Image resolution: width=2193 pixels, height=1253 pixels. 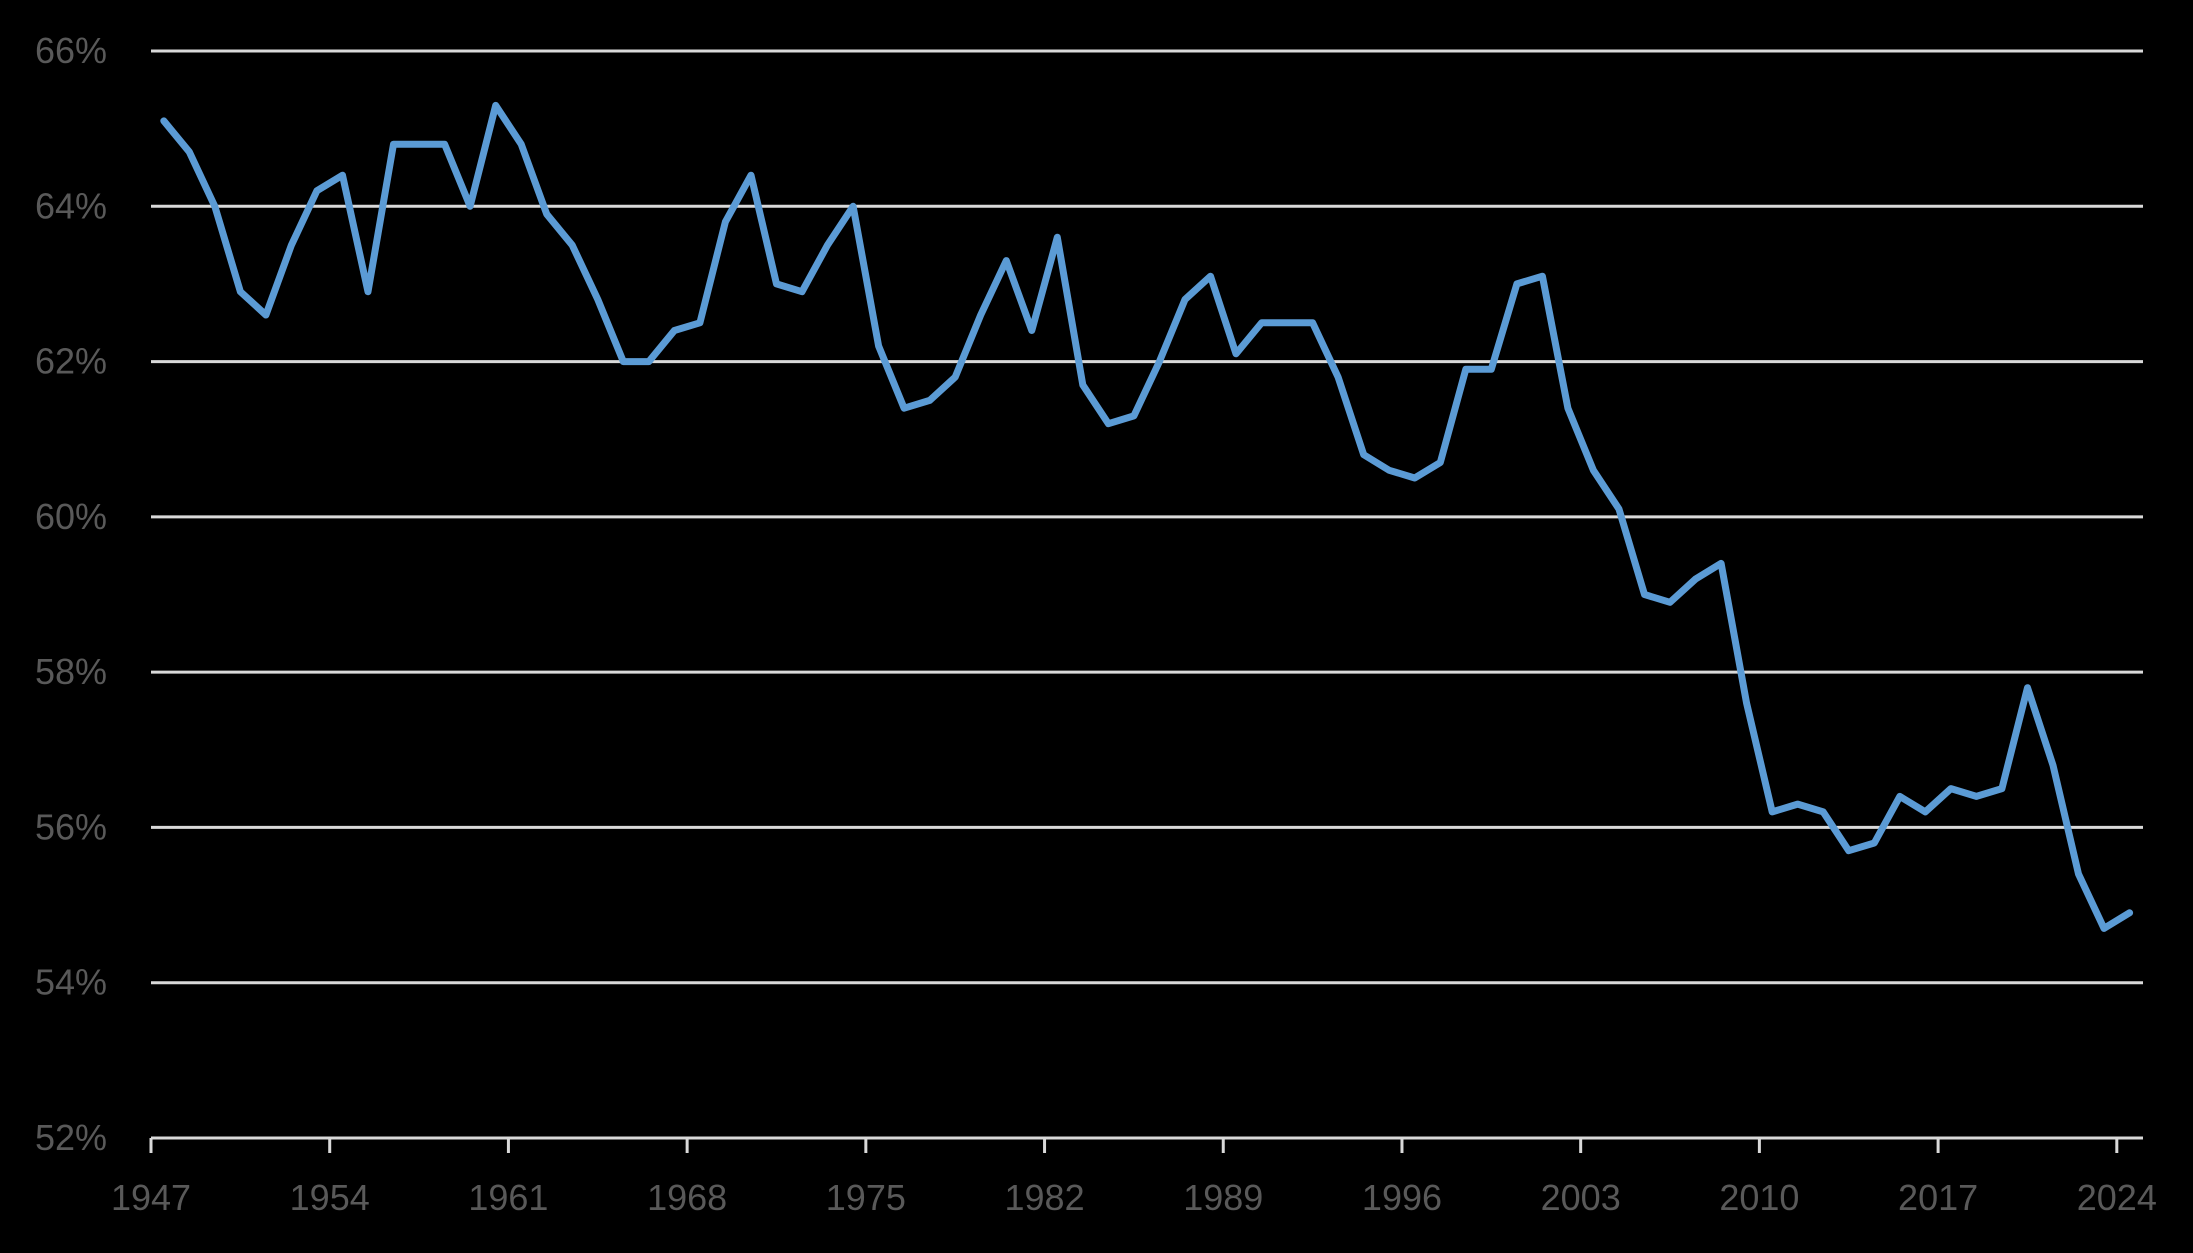 I want to click on y-axis-labels: 52% 54% 56% 58% 60% 62% 64% 66%, so click(x=71, y=594).